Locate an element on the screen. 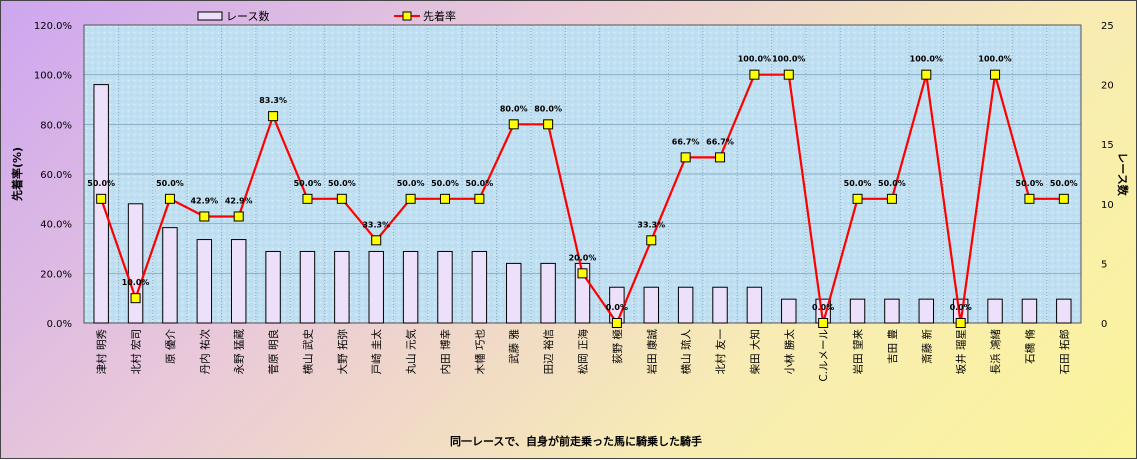 Image resolution: width=1137 pixels, height=460 pixels. category-label: 内田 博幸 is located at coordinates (445, 351).